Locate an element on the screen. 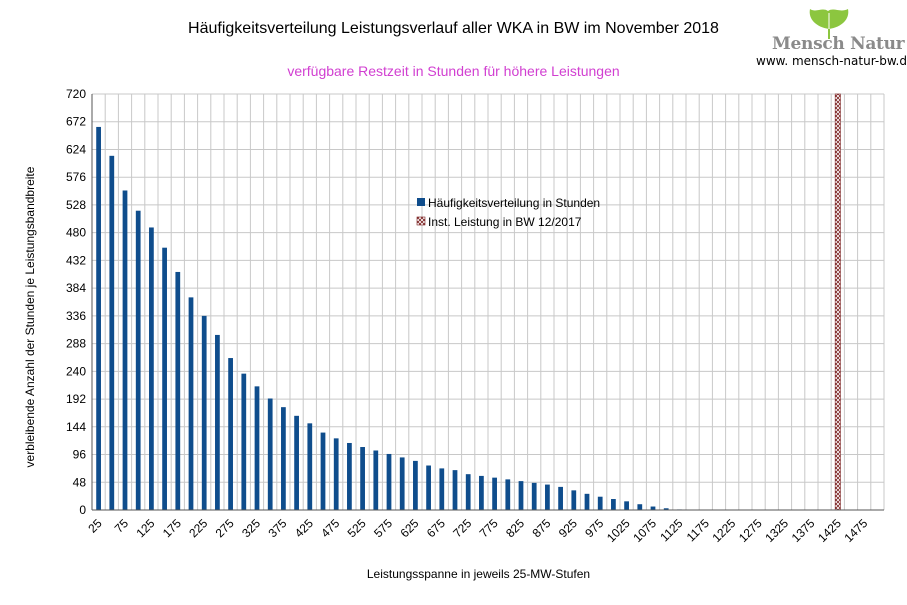 Image resolution: width=907 pixels, height=605 pixels. y-tick-label: 48 is located at coordinates (80, 482).